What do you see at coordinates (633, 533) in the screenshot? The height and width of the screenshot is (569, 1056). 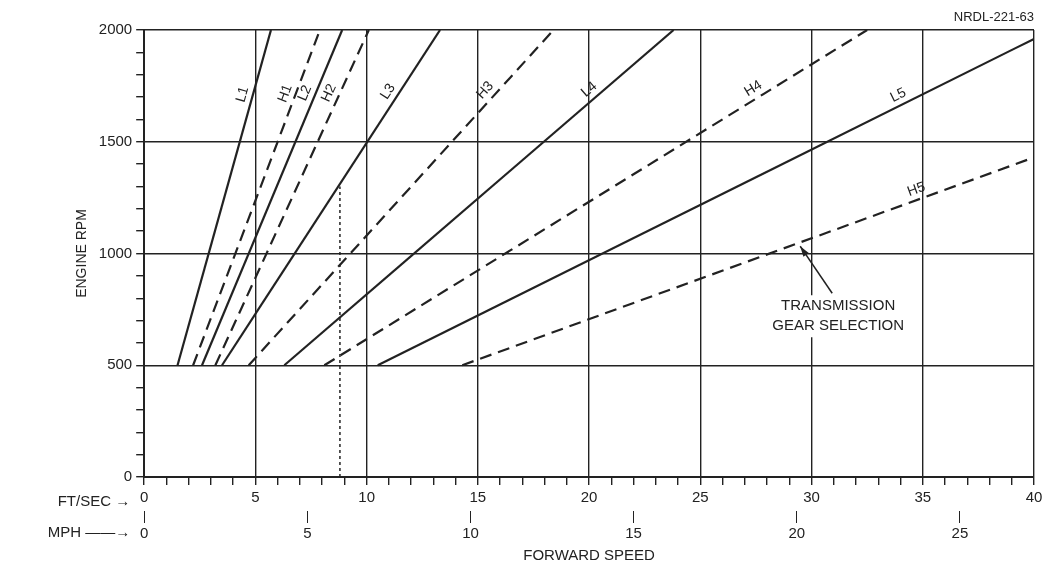 I see `x2-tick-label: 15` at bounding box center [633, 533].